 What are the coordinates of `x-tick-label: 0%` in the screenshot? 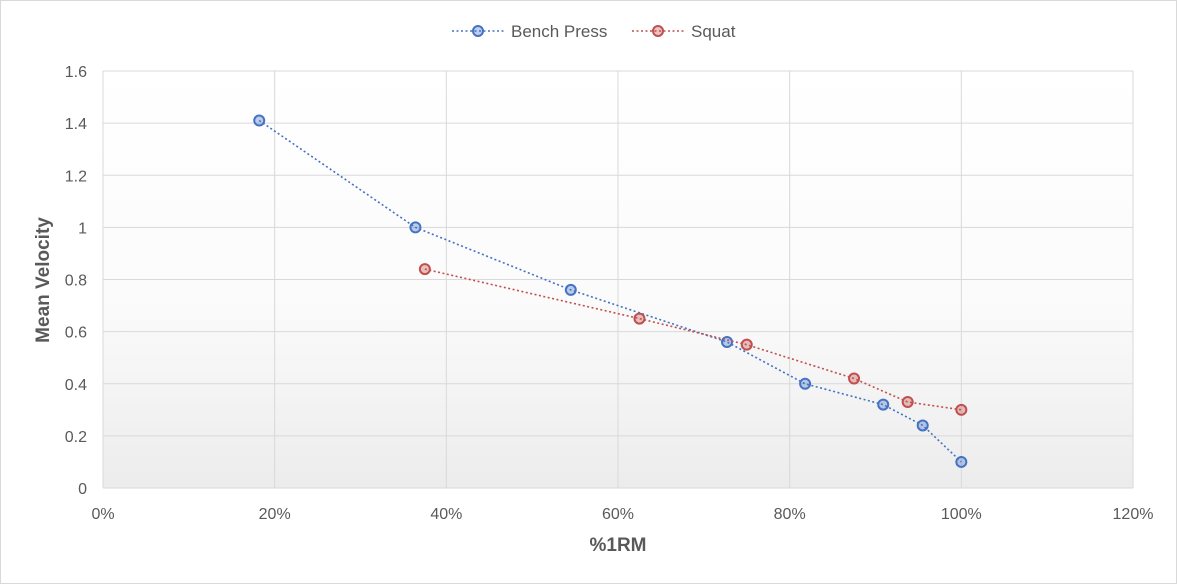 It's located at (102, 514).